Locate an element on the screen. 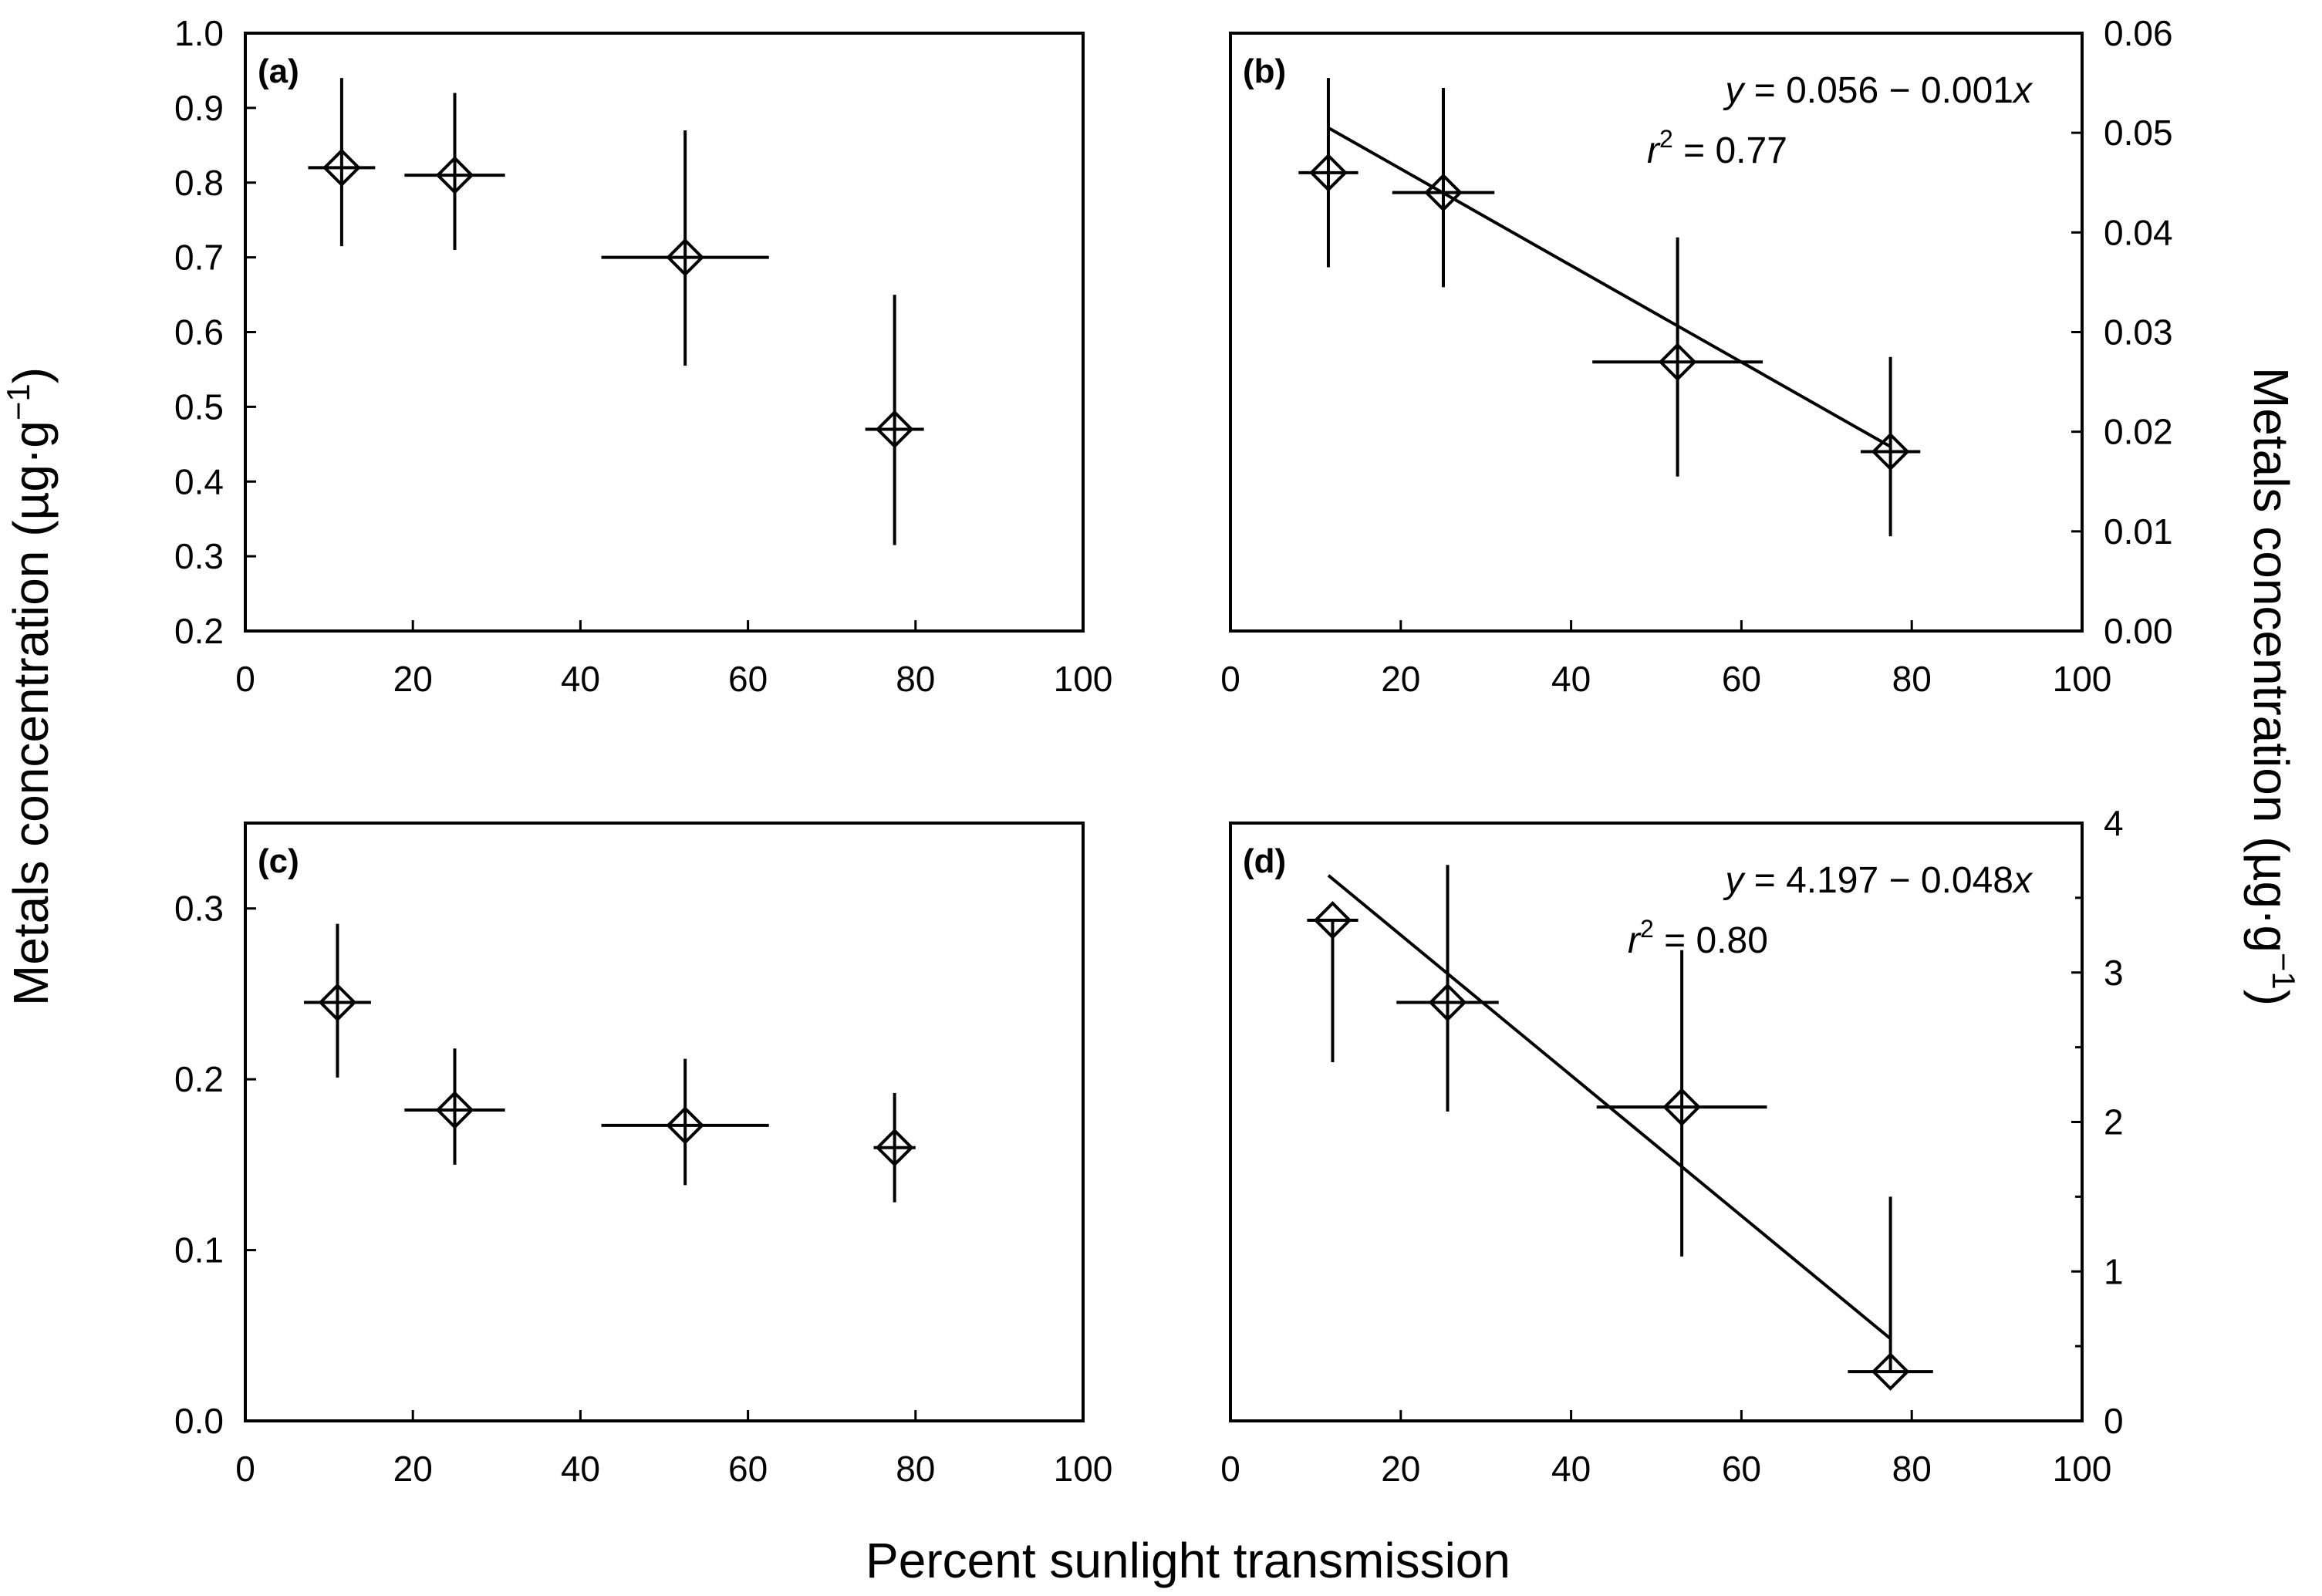 This screenshot has height=1596, width=2322. r-squared-value: = 0.80 is located at coordinates (1711, 940).